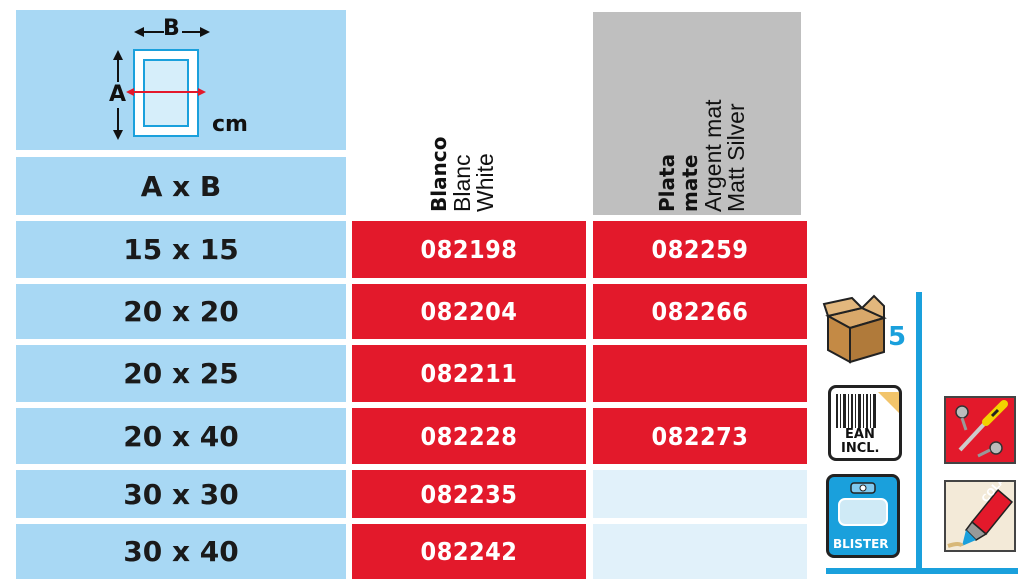 This screenshot has height=588, width=1027. Describe the element at coordinates (980, 430) in the screenshot. I see `screwdriver-icon` at that location.